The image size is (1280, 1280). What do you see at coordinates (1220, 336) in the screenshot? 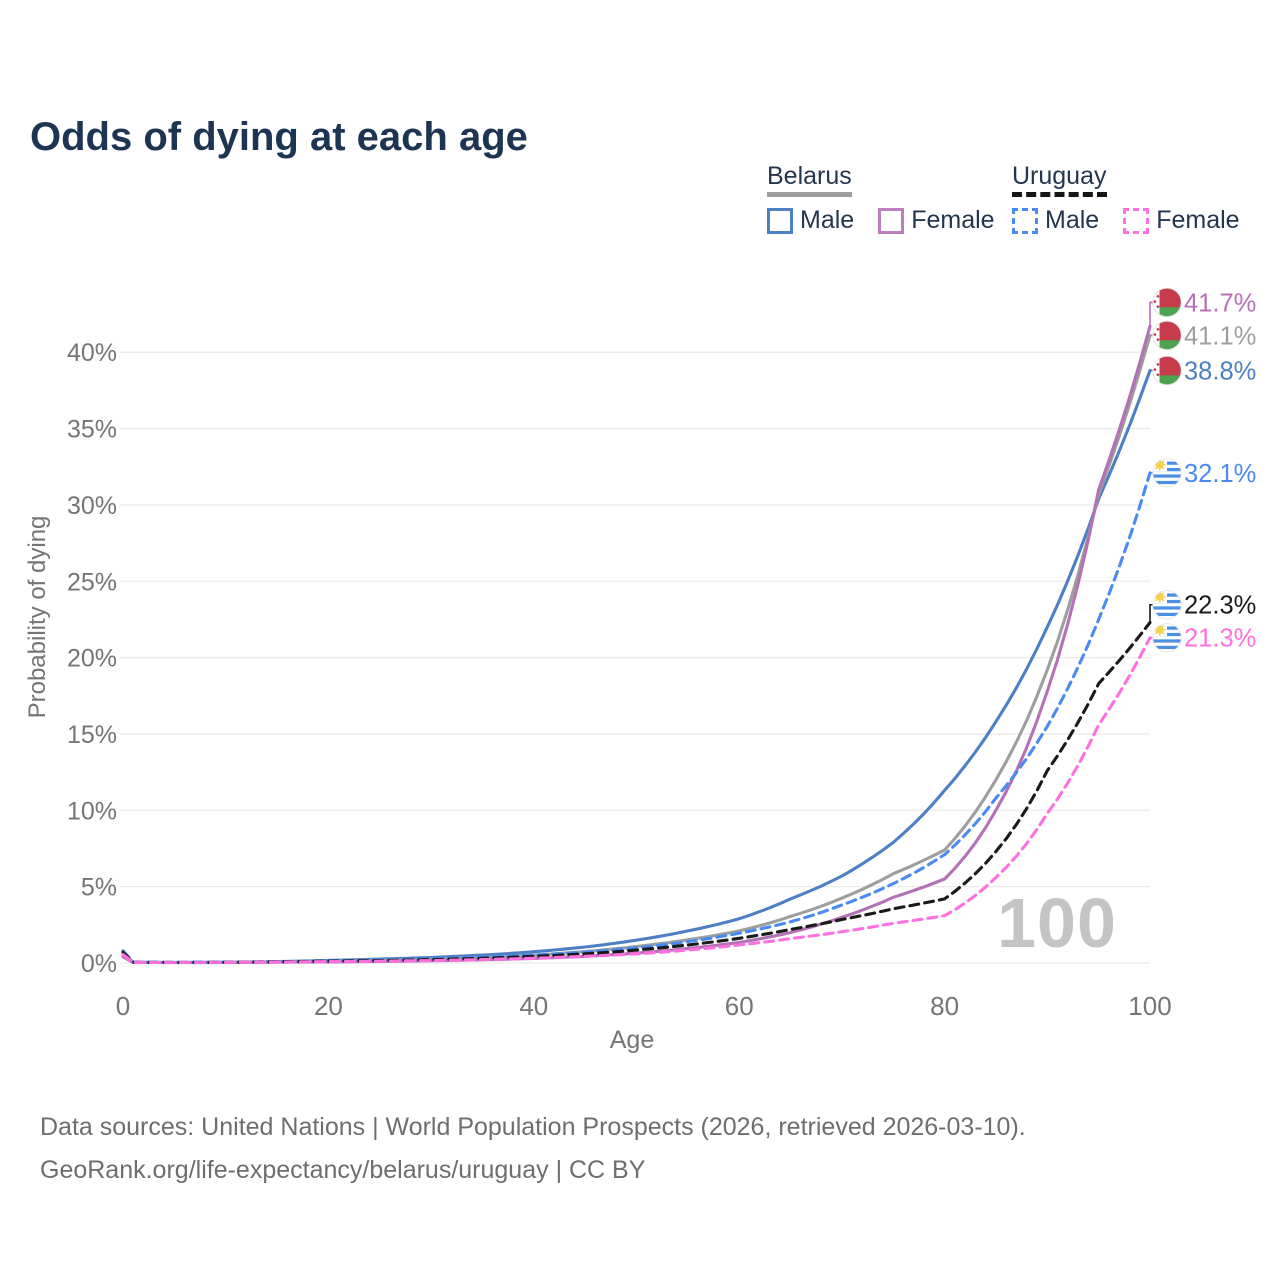
I see `end-value-label: 41.1%` at bounding box center [1220, 336].